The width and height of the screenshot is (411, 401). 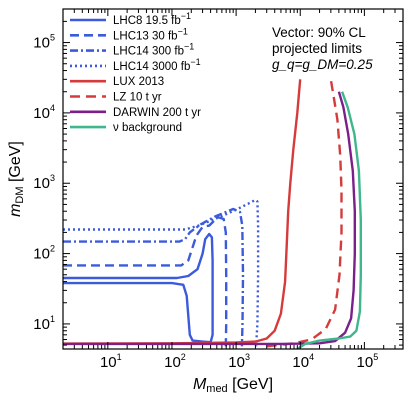 What do you see at coordinates (303, 361) in the screenshot?
I see `x-tick-label: 10⁴` at bounding box center [303, 361].